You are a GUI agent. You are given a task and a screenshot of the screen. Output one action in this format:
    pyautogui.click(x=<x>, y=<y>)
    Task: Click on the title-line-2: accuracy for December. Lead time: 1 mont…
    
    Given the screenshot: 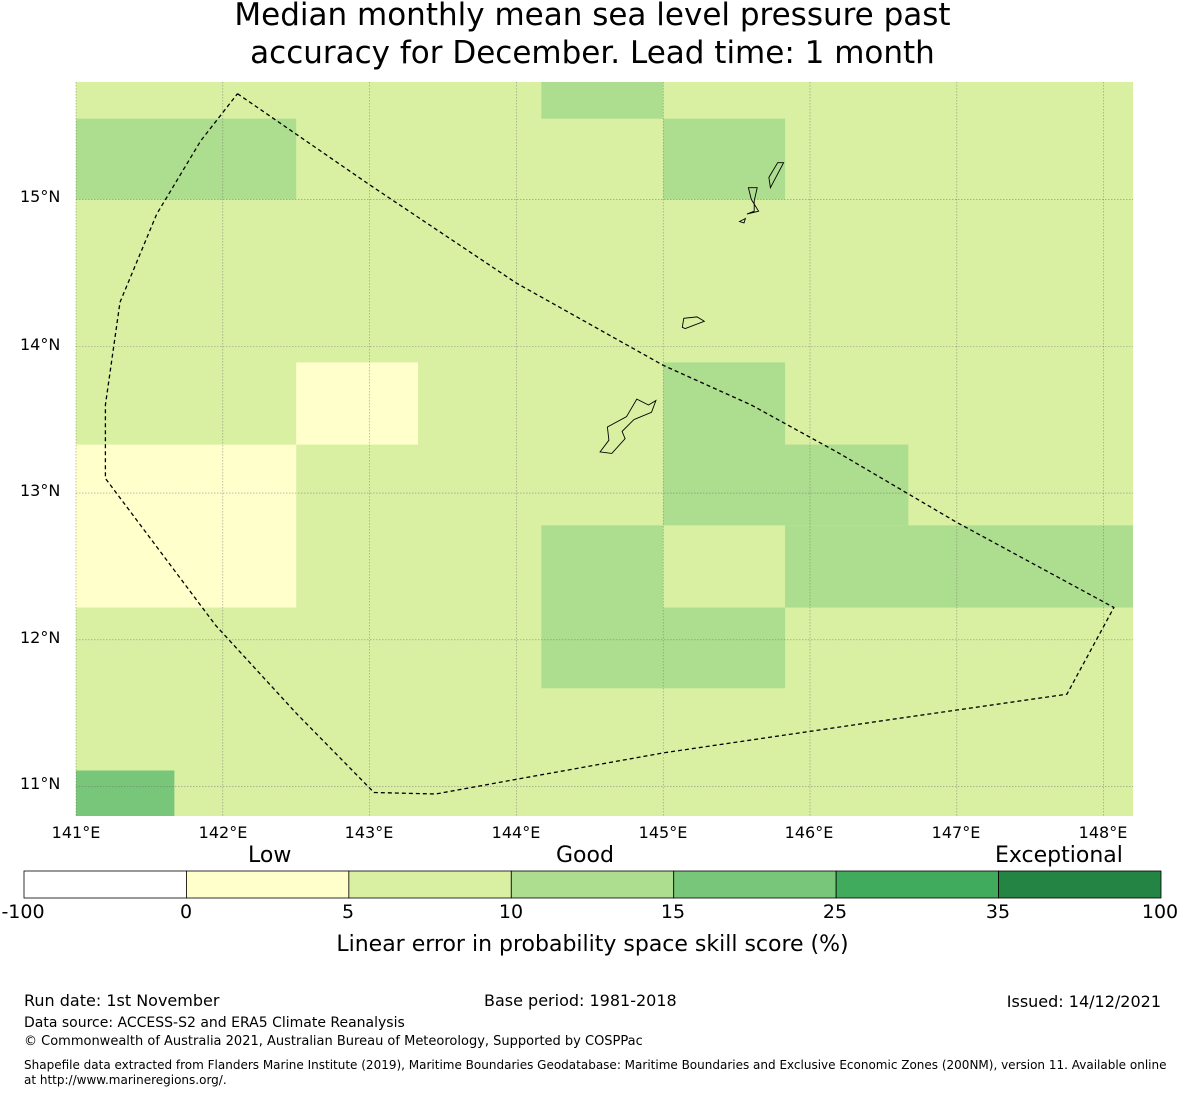 What is the action you would take?
    pyautogui.click(x=592, y=53)
    